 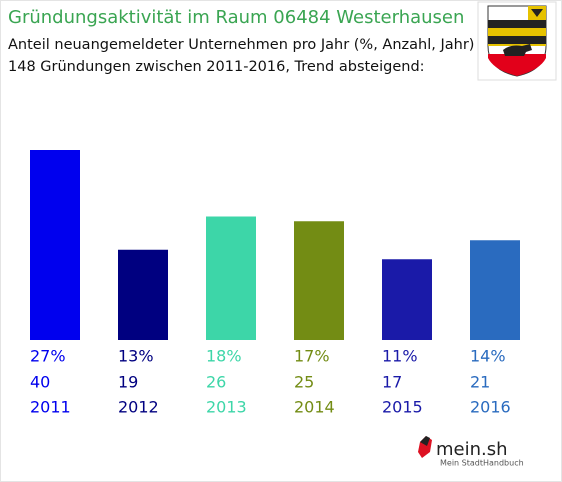 What do you see at coordinates (488, 356) in the screenshot?
I see `share-label: 14%` at bounding box center [488, 356].